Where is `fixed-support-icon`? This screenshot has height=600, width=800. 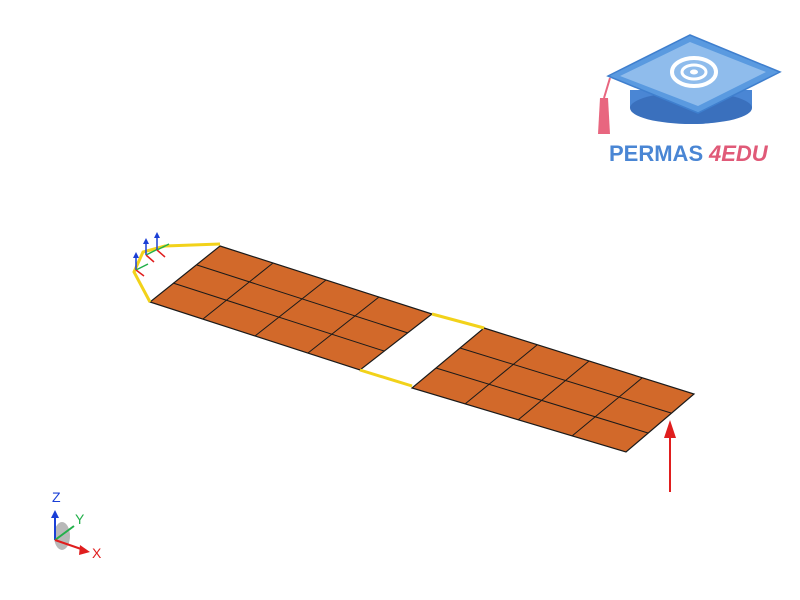
fixed-support-icon is located at coordinates (151, 254).